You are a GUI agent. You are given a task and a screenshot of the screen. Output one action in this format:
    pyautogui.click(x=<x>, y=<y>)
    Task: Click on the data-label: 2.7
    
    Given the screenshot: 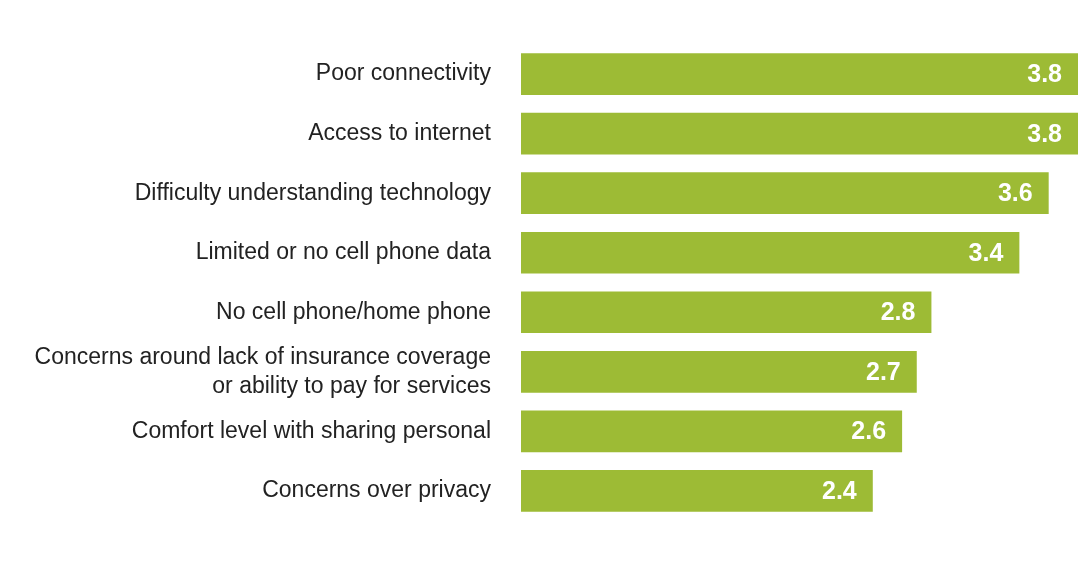 What is the action you would take?
    pyautogui.click(x=883, y=370)
    